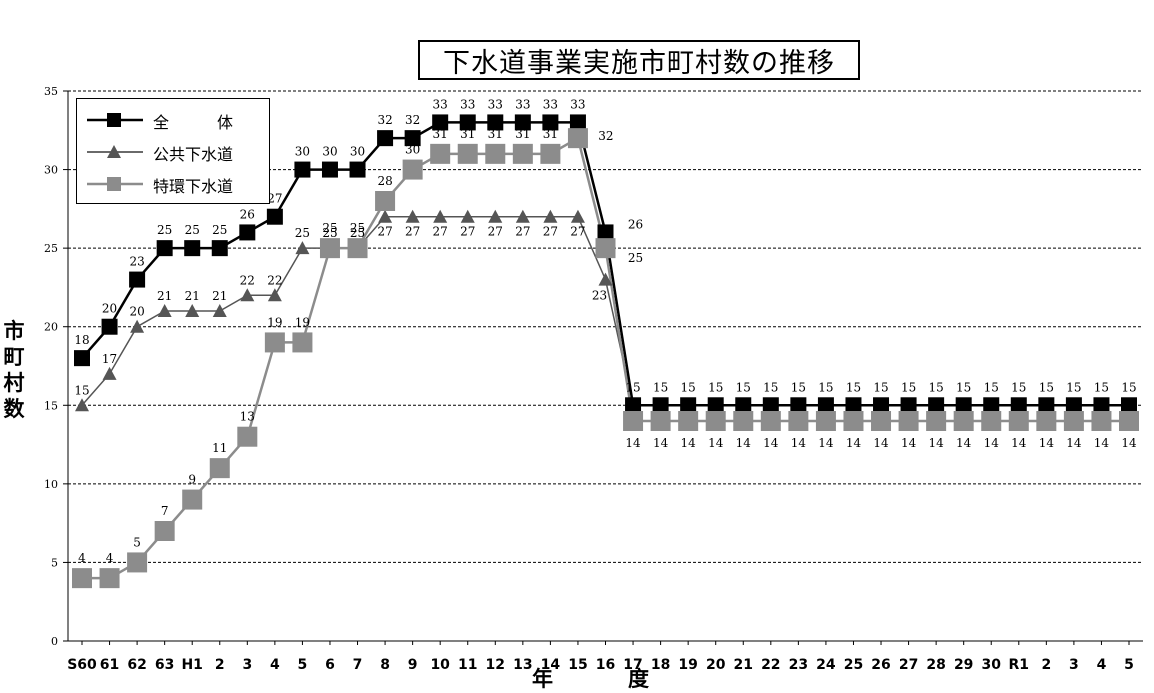 The image size is (1154, 693). What do you see at coordinates (687, 665) in the screenshot?
I see `x-tick-label: 19` at bounding box center [687, 665].